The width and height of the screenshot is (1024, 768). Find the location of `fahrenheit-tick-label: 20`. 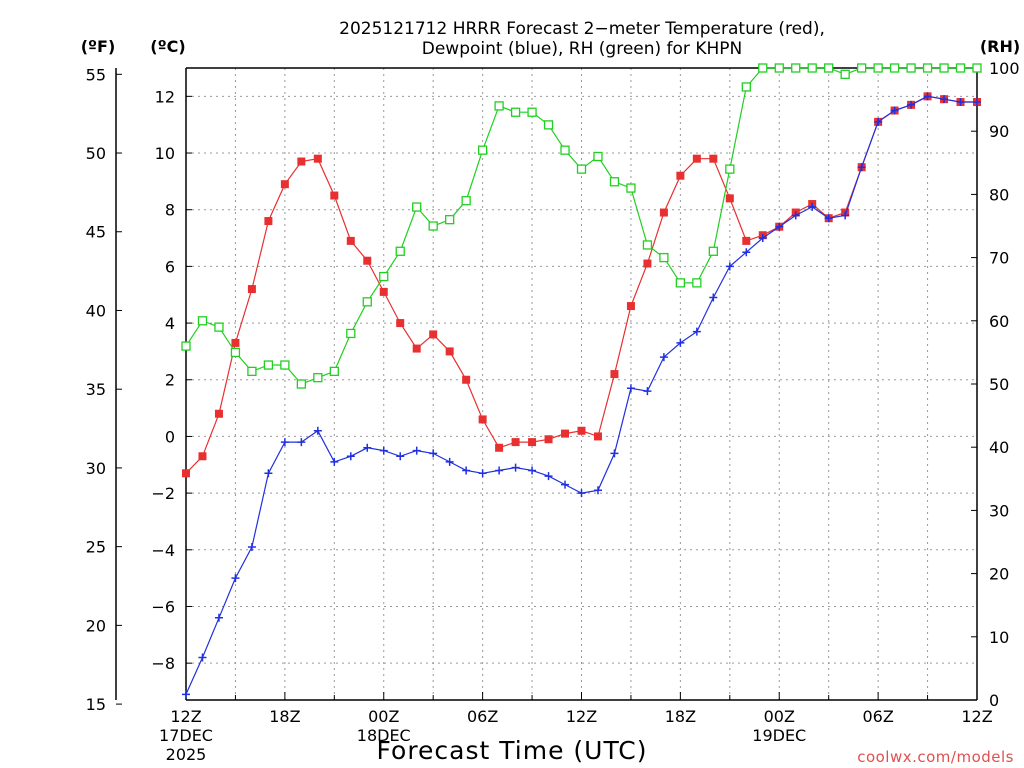

fahrenheit-tick-label: 20 is located at coordinates (96, 625).